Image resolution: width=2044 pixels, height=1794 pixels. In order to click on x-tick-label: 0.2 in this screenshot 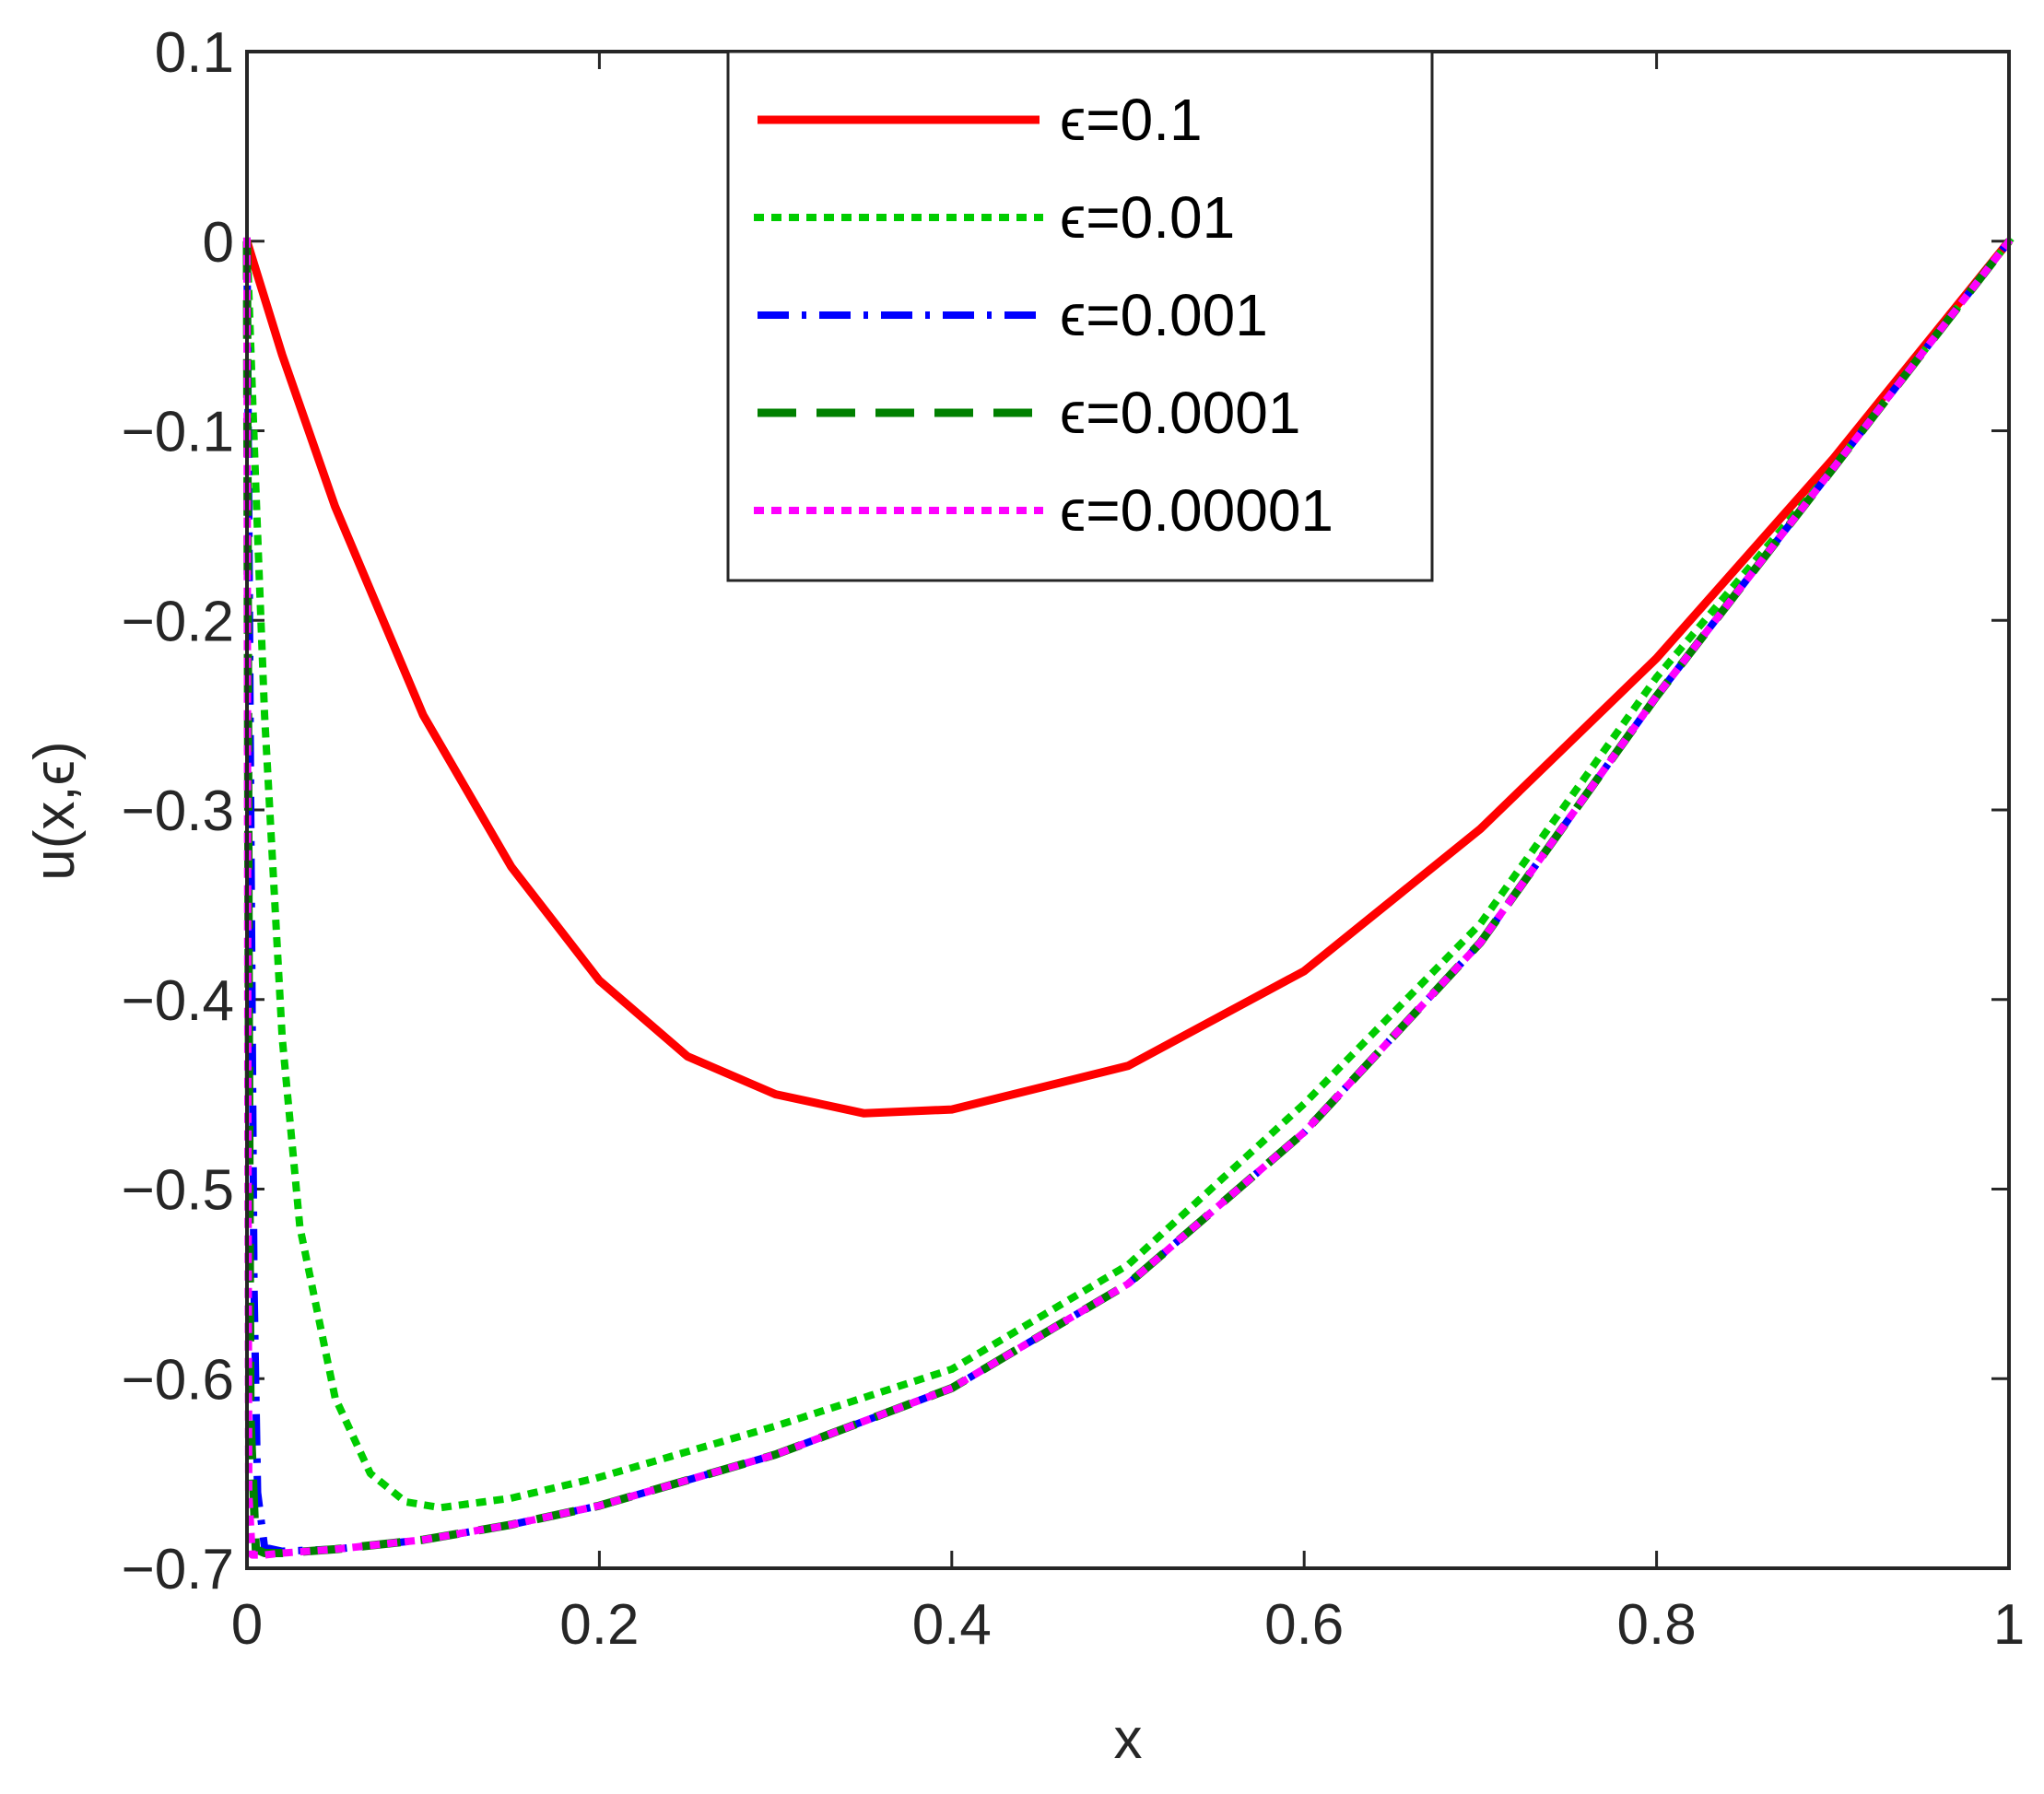, I will do `click(599, 1625)`.